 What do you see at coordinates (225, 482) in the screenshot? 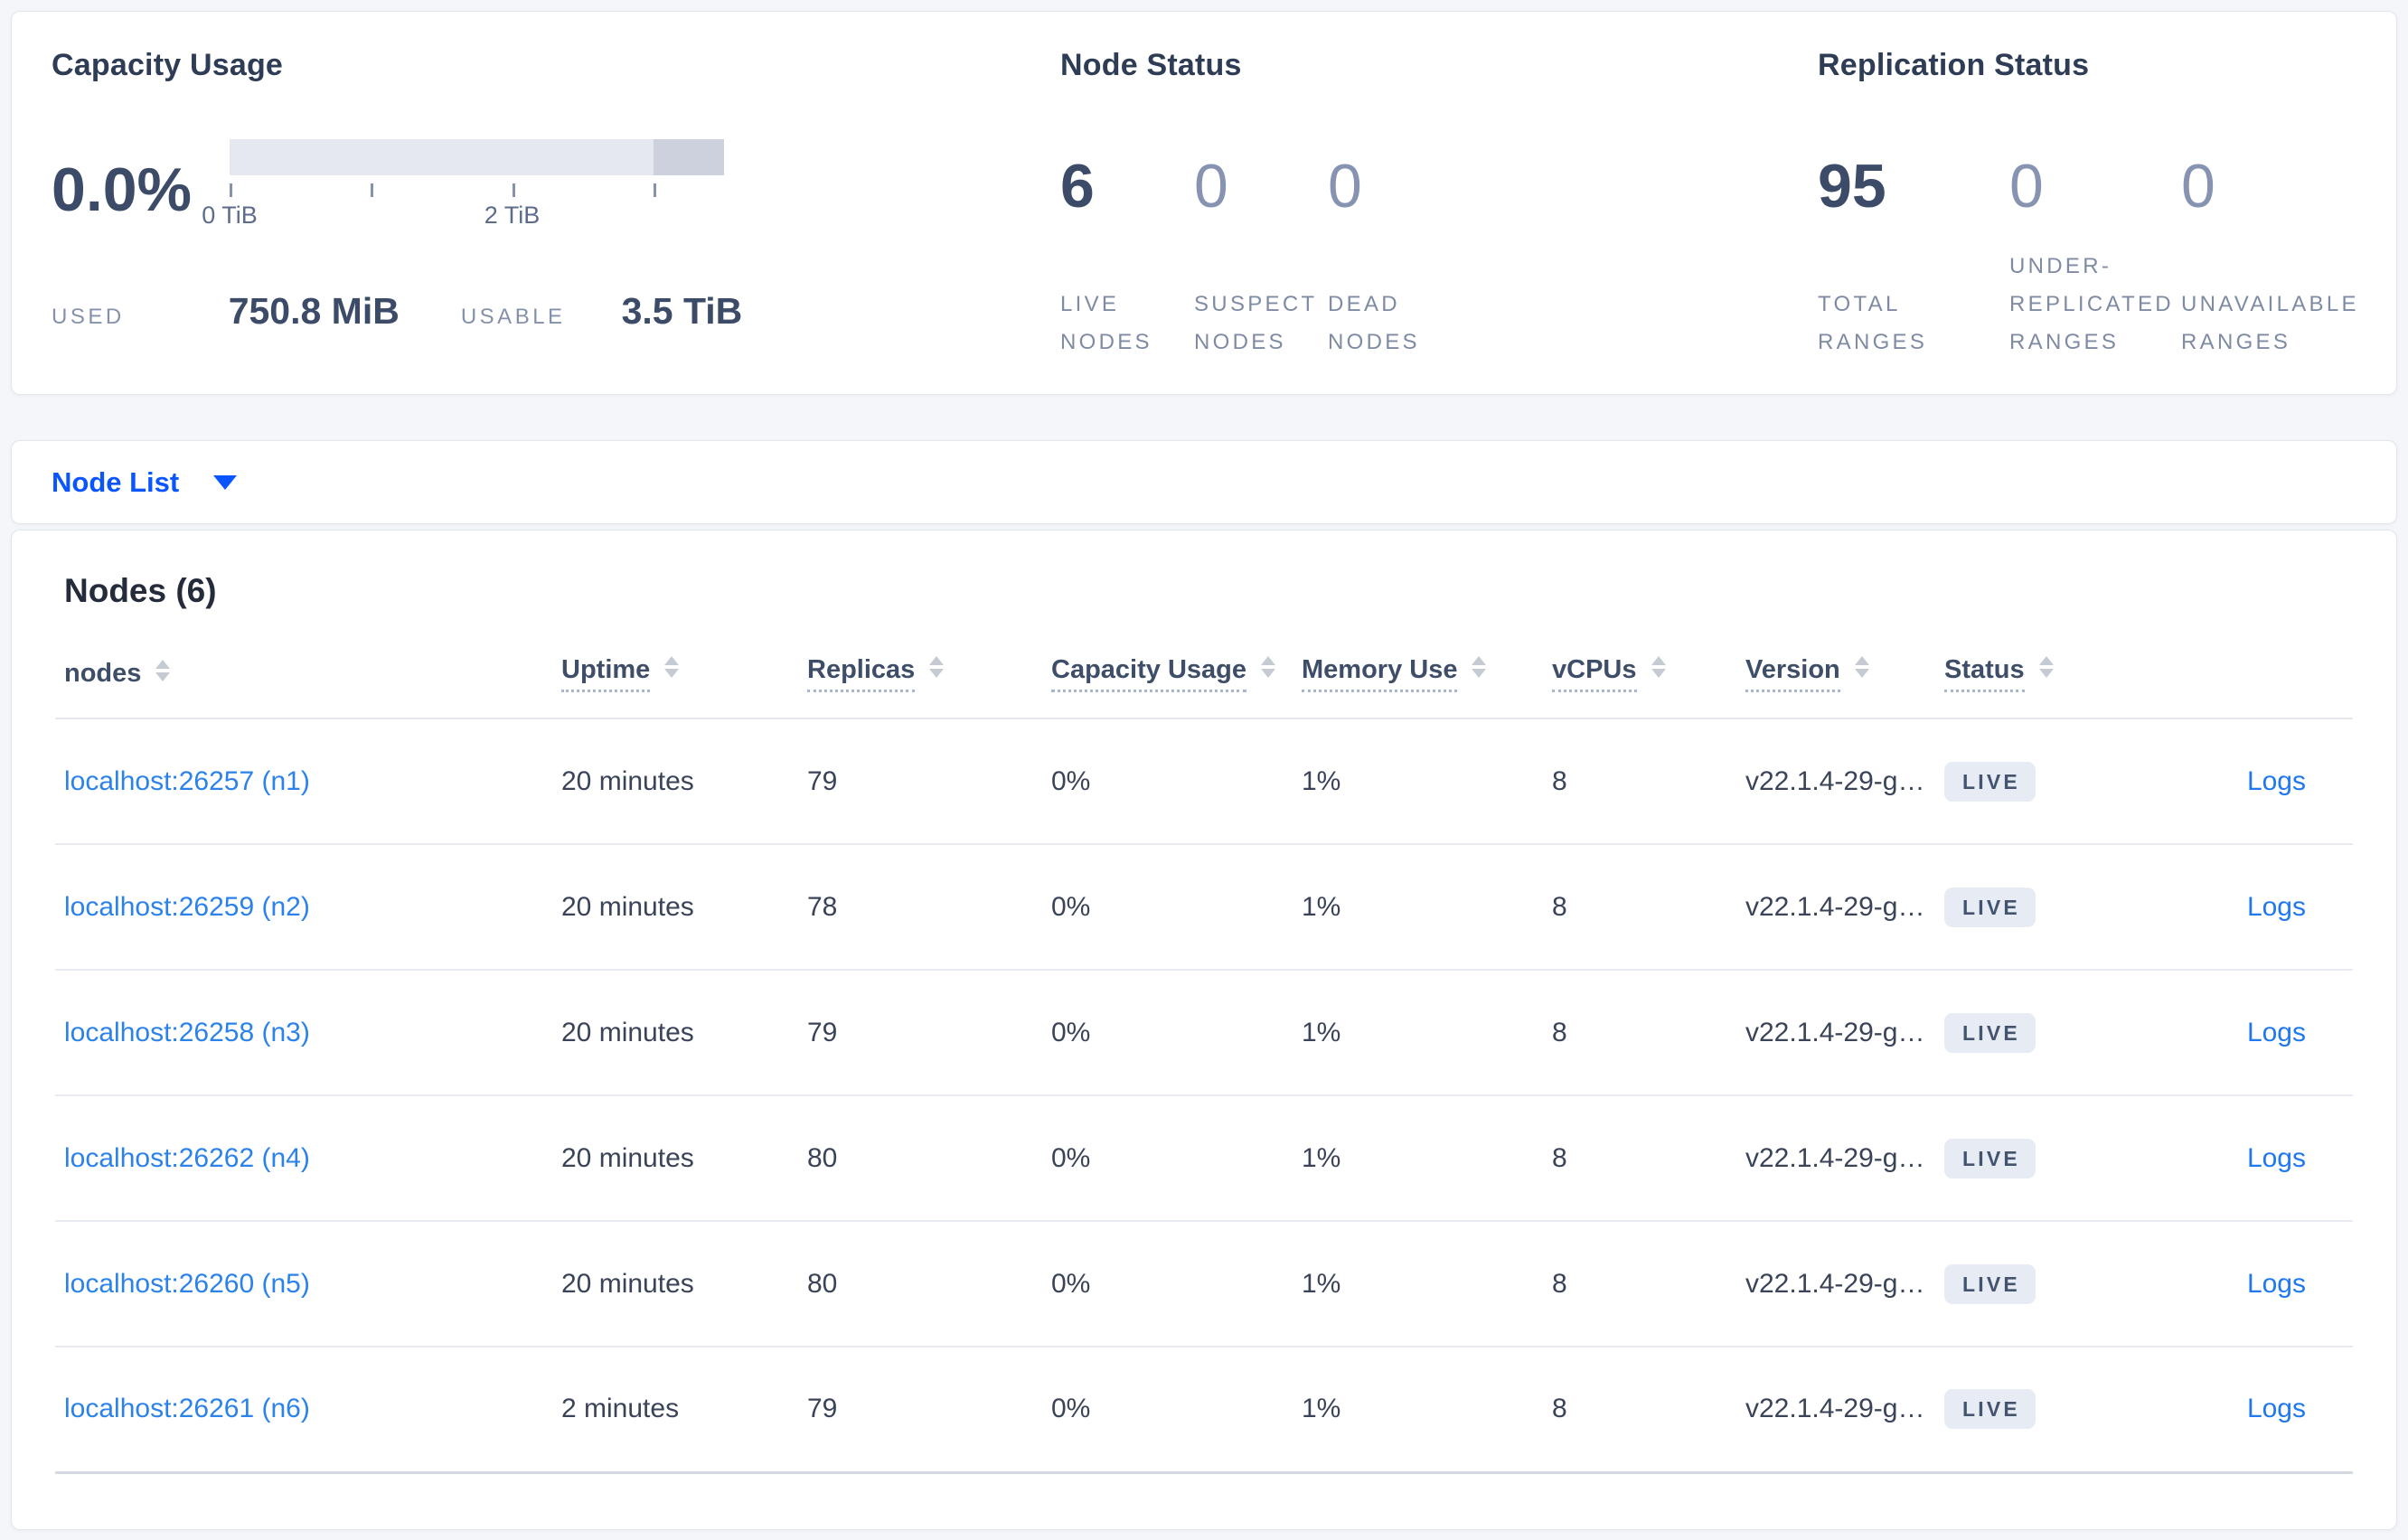
I see `chevron-down-icon` at bounding box center [225, 482].